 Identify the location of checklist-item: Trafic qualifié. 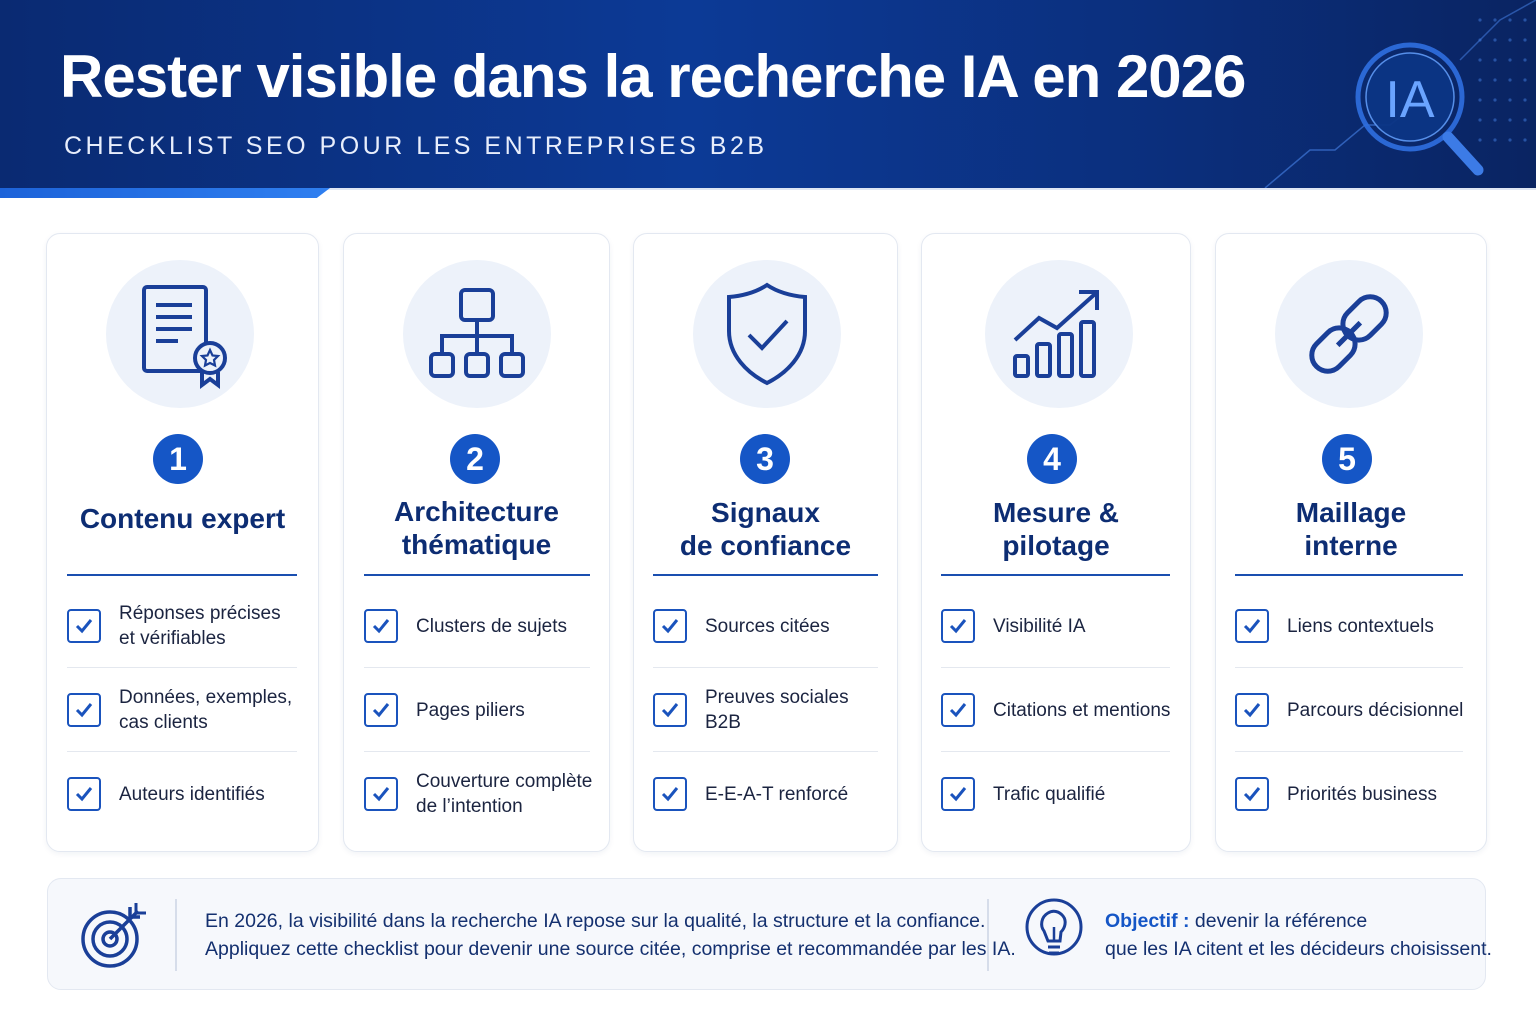
(1061, 794).